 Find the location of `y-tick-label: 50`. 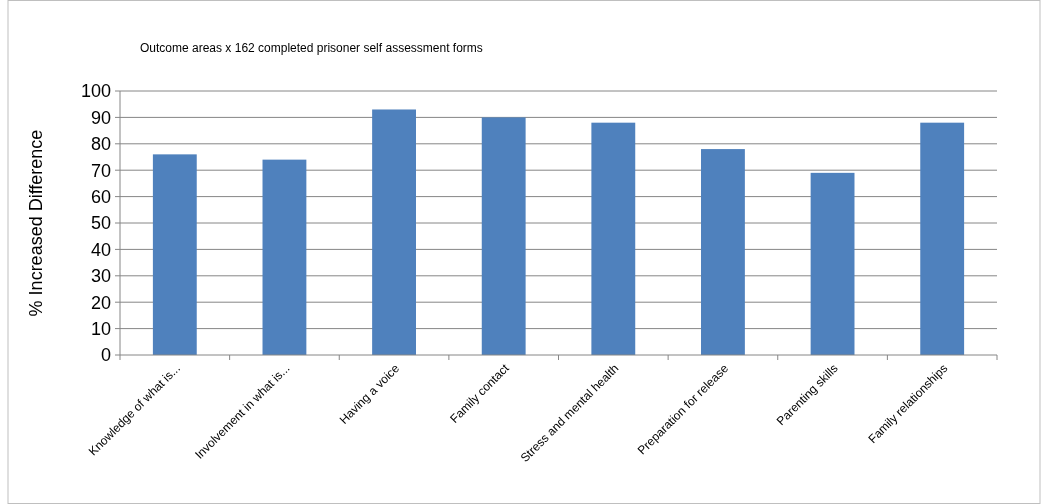

y-tick-label: 50 is located at coordinates (100, 223).